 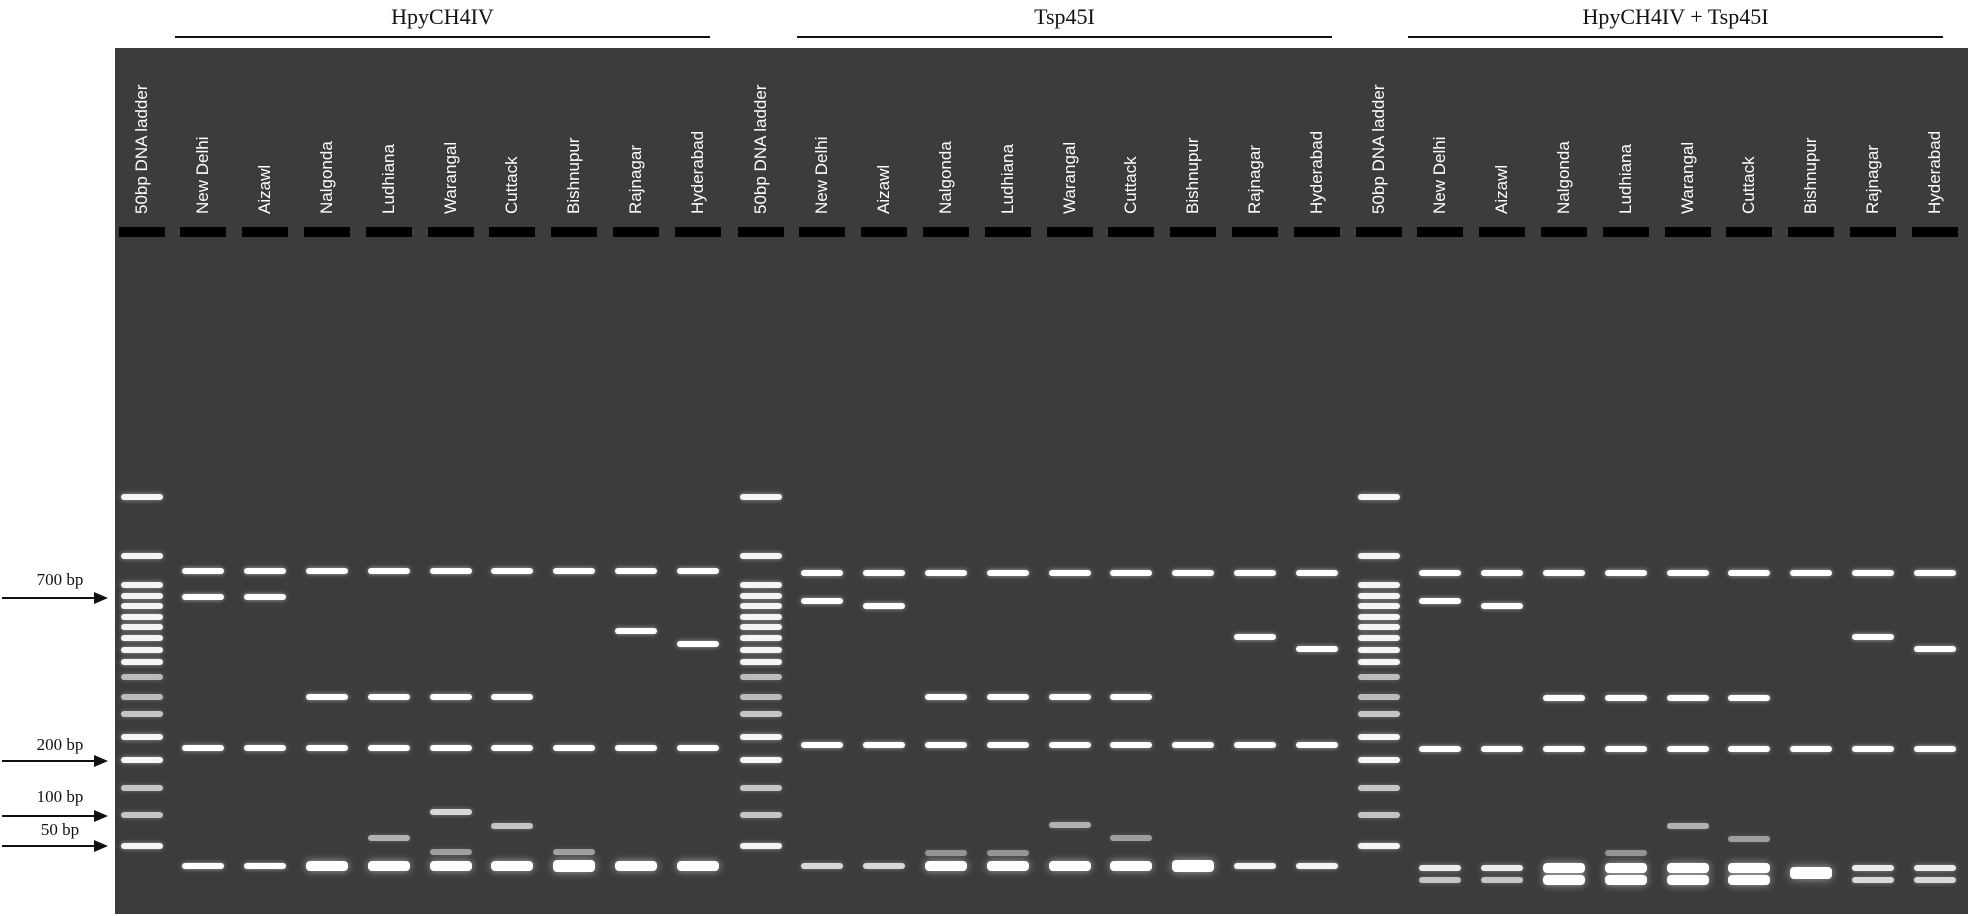 I want to click on lane-label-28: Bishnupur, so click(x=1810, y=175).